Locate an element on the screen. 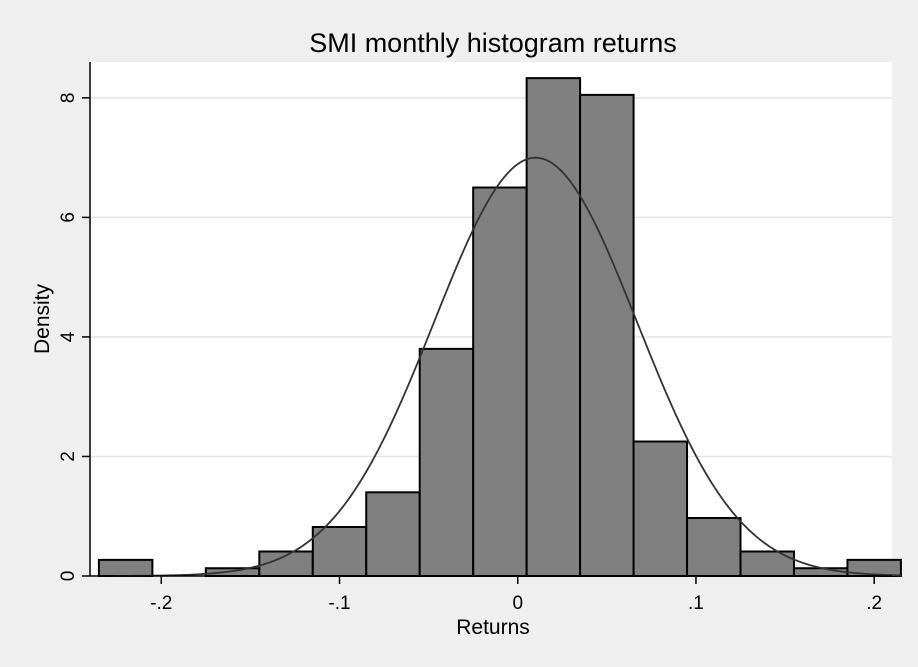 The width and height of the screenshot is (918, 667). x-tick-label-1: -.1 is located at coordinates (339, 603).